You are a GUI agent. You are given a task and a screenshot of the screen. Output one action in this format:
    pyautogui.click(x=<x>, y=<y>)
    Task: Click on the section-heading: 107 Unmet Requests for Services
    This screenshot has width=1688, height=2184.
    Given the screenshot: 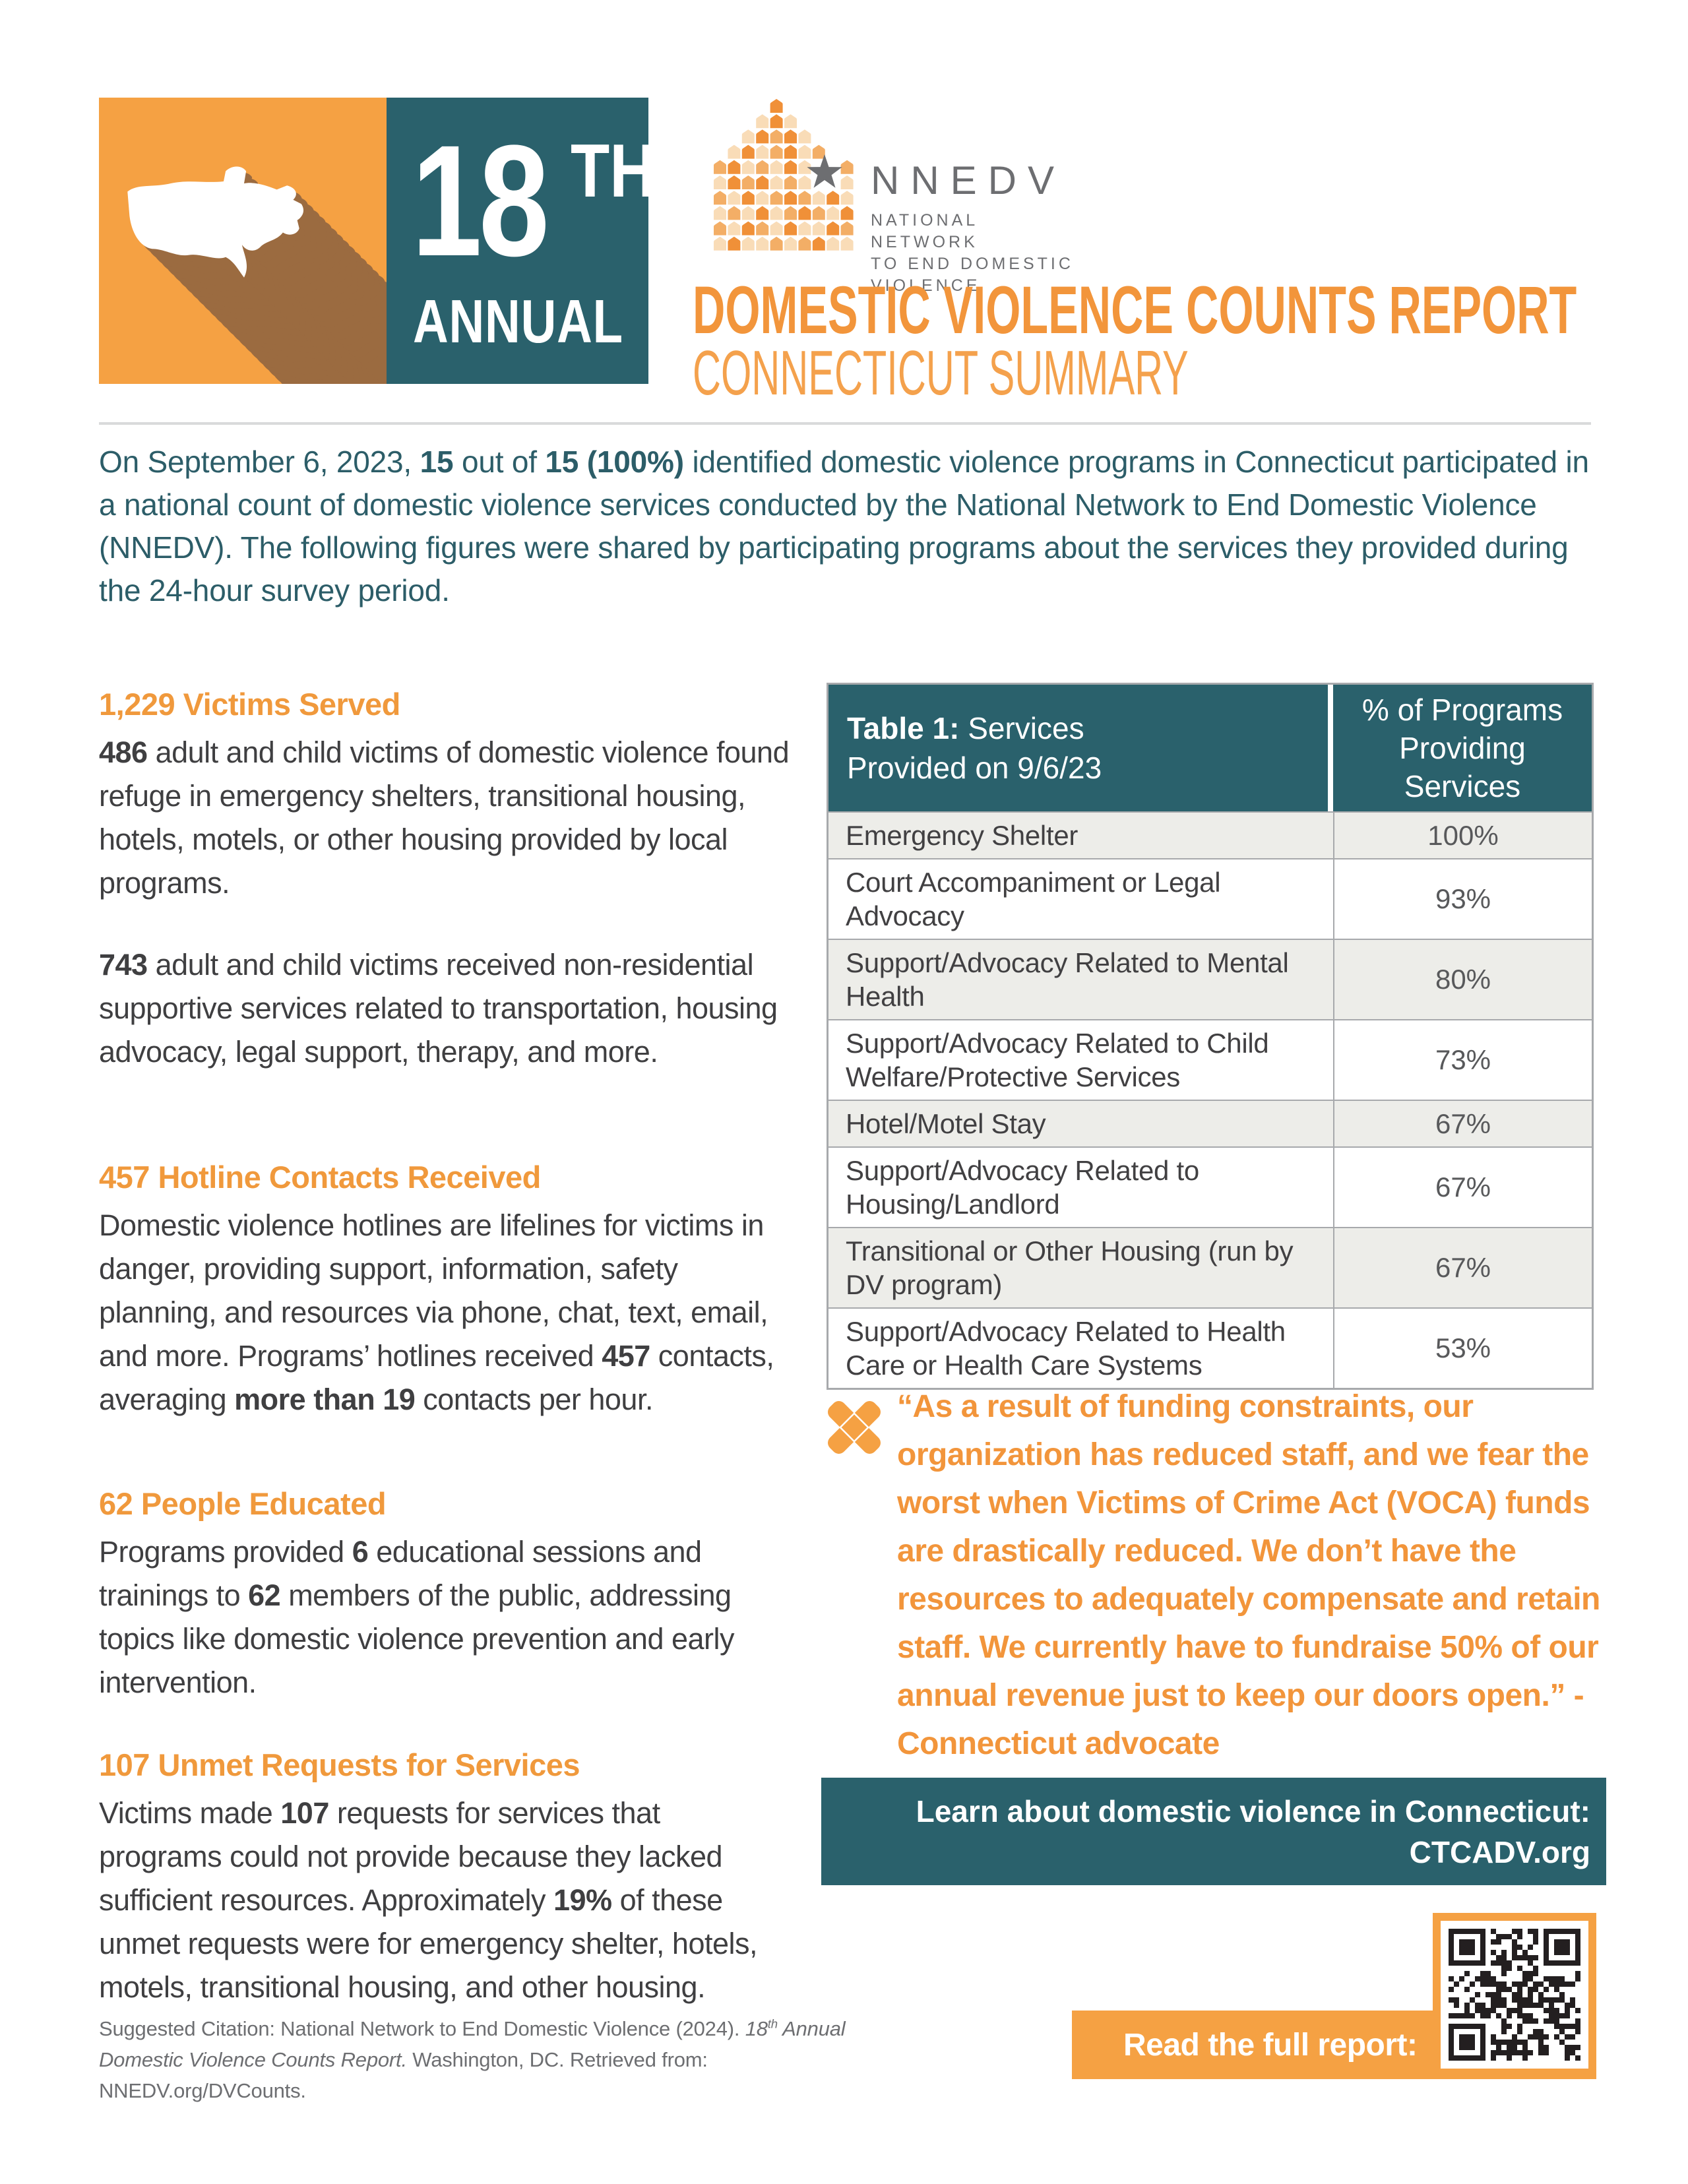 What is the action you would take?
    pyautogui.click(x=340, y=1765)
    